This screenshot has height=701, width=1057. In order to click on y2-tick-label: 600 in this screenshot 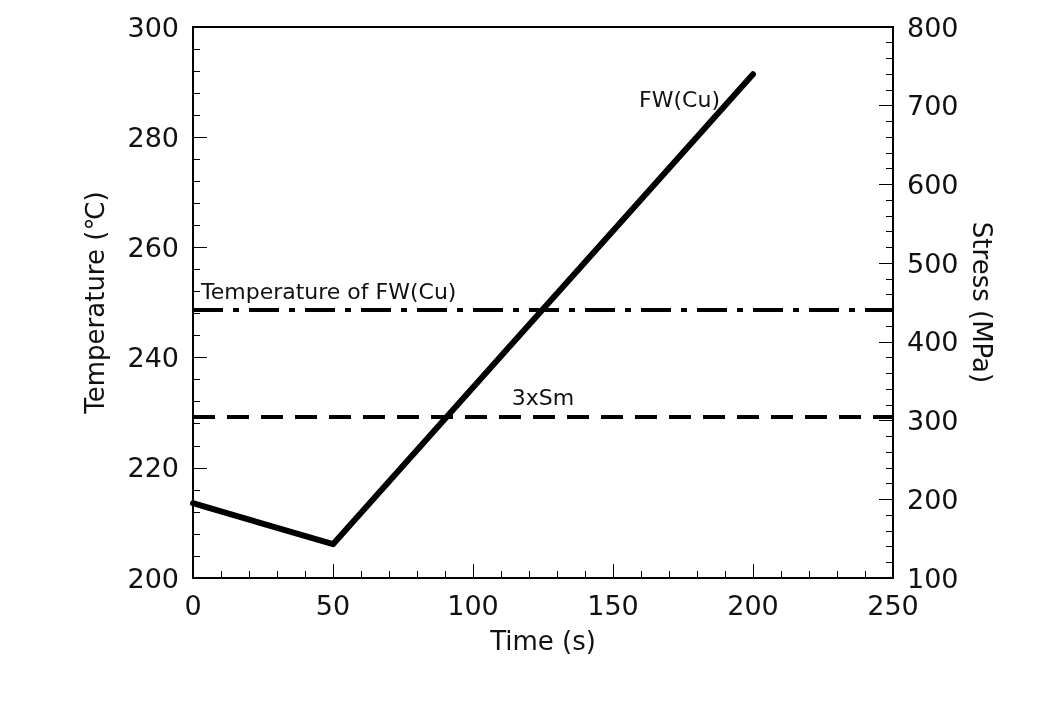, I will do `click(933, 184)`.